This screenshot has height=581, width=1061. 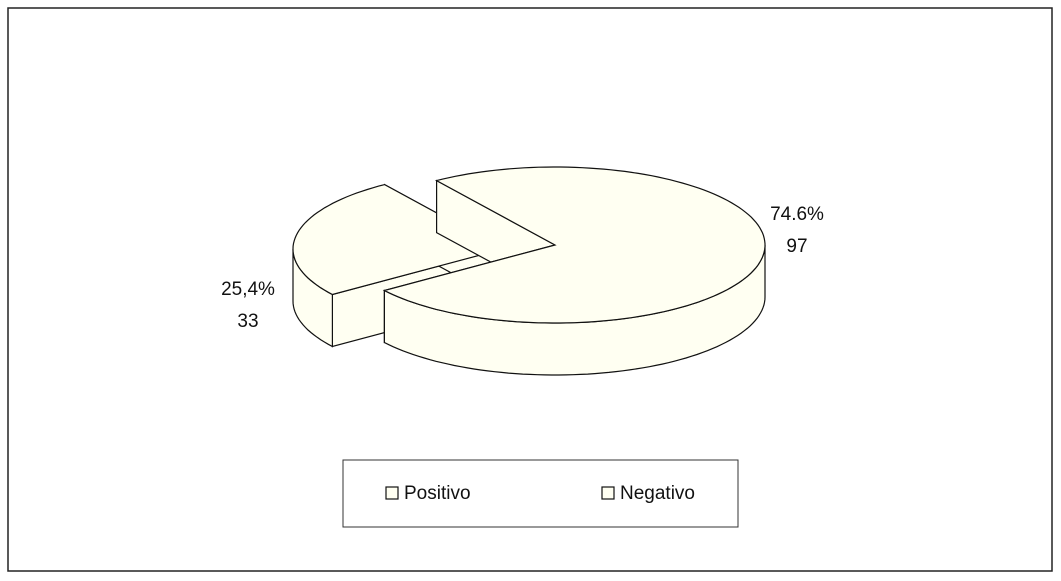 I want to click on value-label: 33, so click(x=247, y=321).